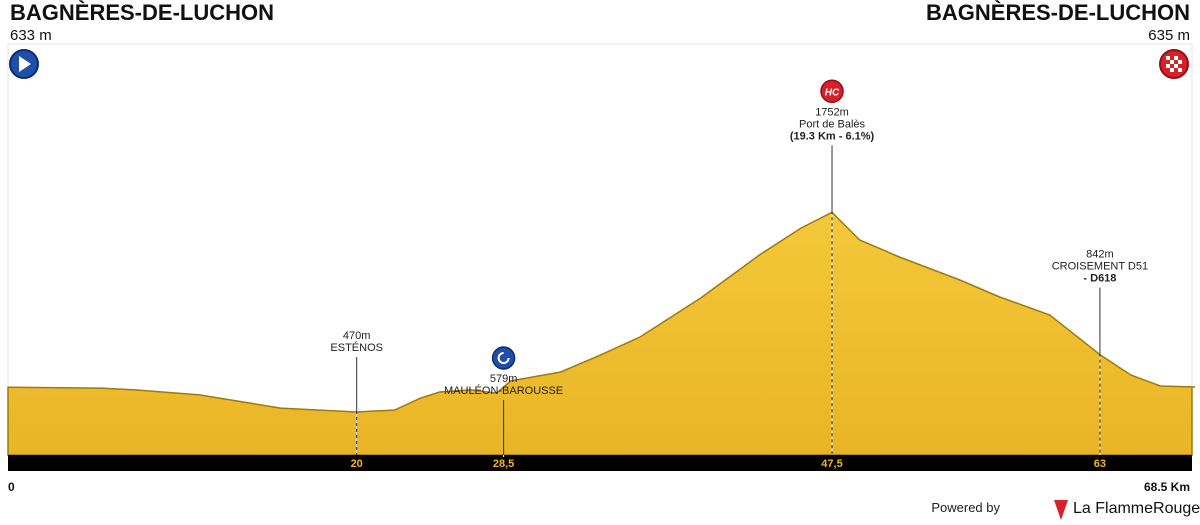  Describe the element at coordinates (832, 112) in the screenshot. I see `waypoint-label: 1752m` at that location.